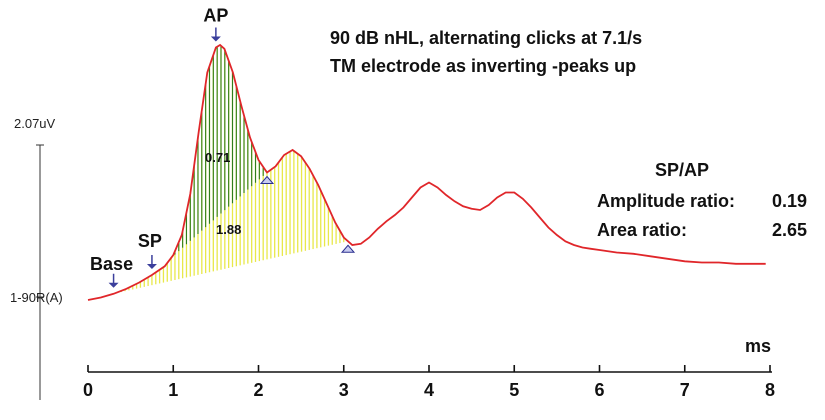 The width and height of the screenshot is (825, 420). What do you see at coordinates (486, 38) in the screenshot?
I see `title-line-1: 90 dB nHL, alternating clicks at 7.1/s` at bounding box center [486, 38].